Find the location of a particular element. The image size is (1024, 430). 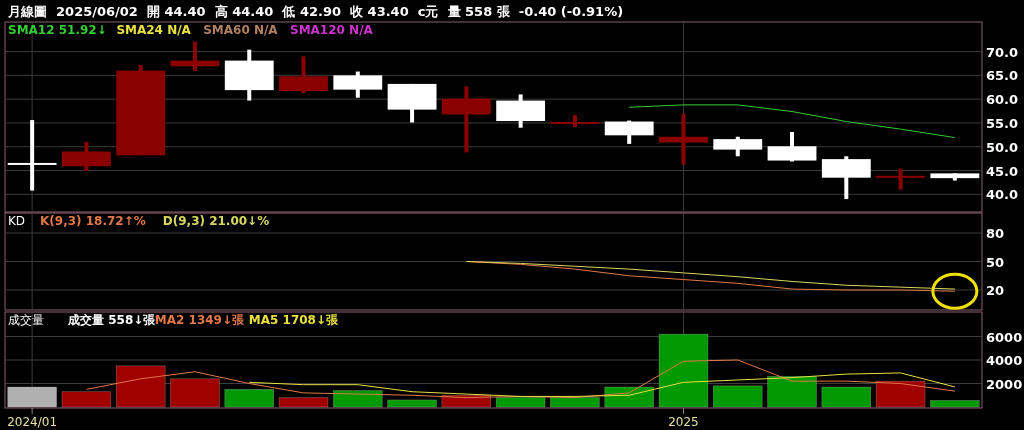

y-tick-label: 65.0 is located at coordinates (1002, 76).